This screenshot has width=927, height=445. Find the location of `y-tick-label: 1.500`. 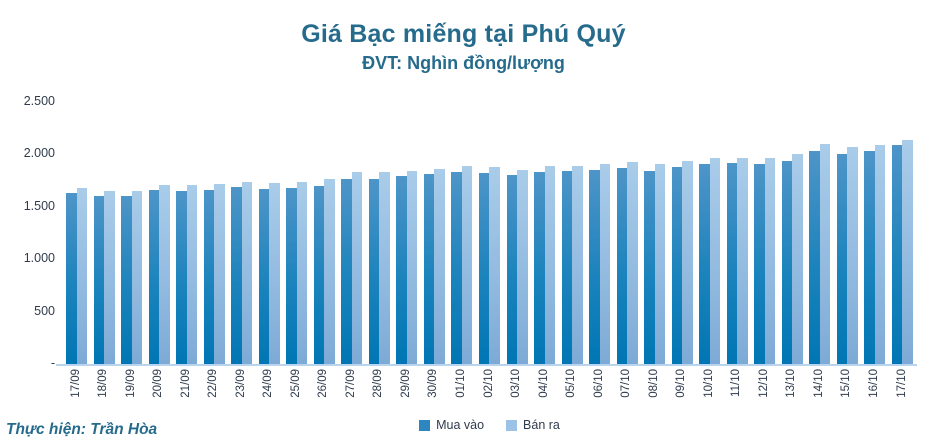

y-tick-label: 1.500 is located at coordinates (39, 205).